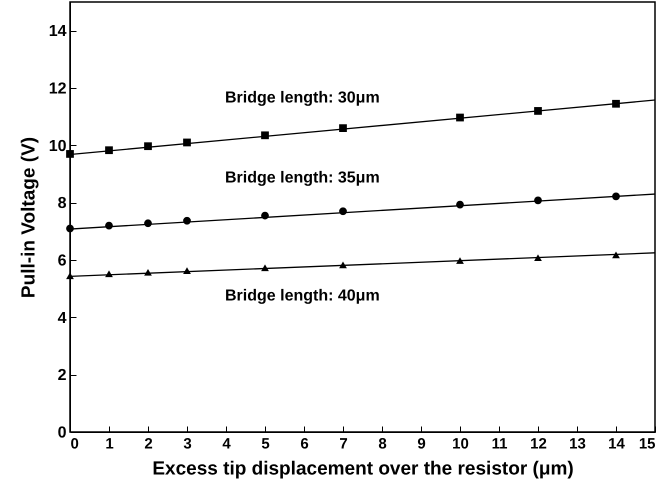 This screenshot has width=667, height=497. Describe the element at coordinates (617, 444) in the screenshot. I see `x-tick-label: 14` at that location.